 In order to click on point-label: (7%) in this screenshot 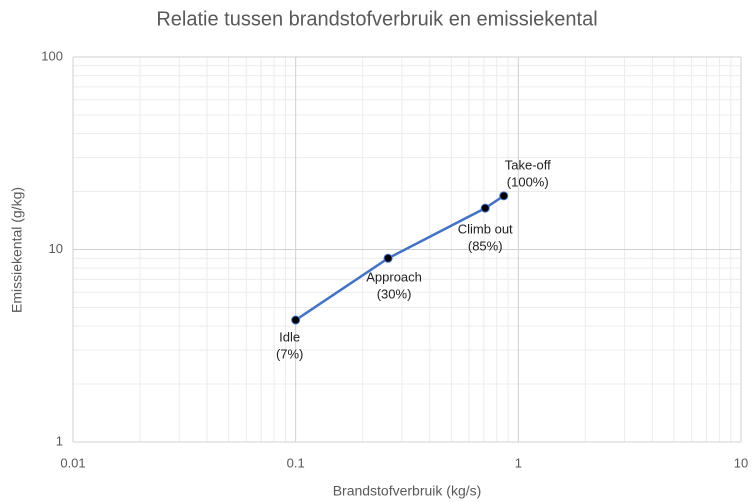, I will do `click(289, 353)`.